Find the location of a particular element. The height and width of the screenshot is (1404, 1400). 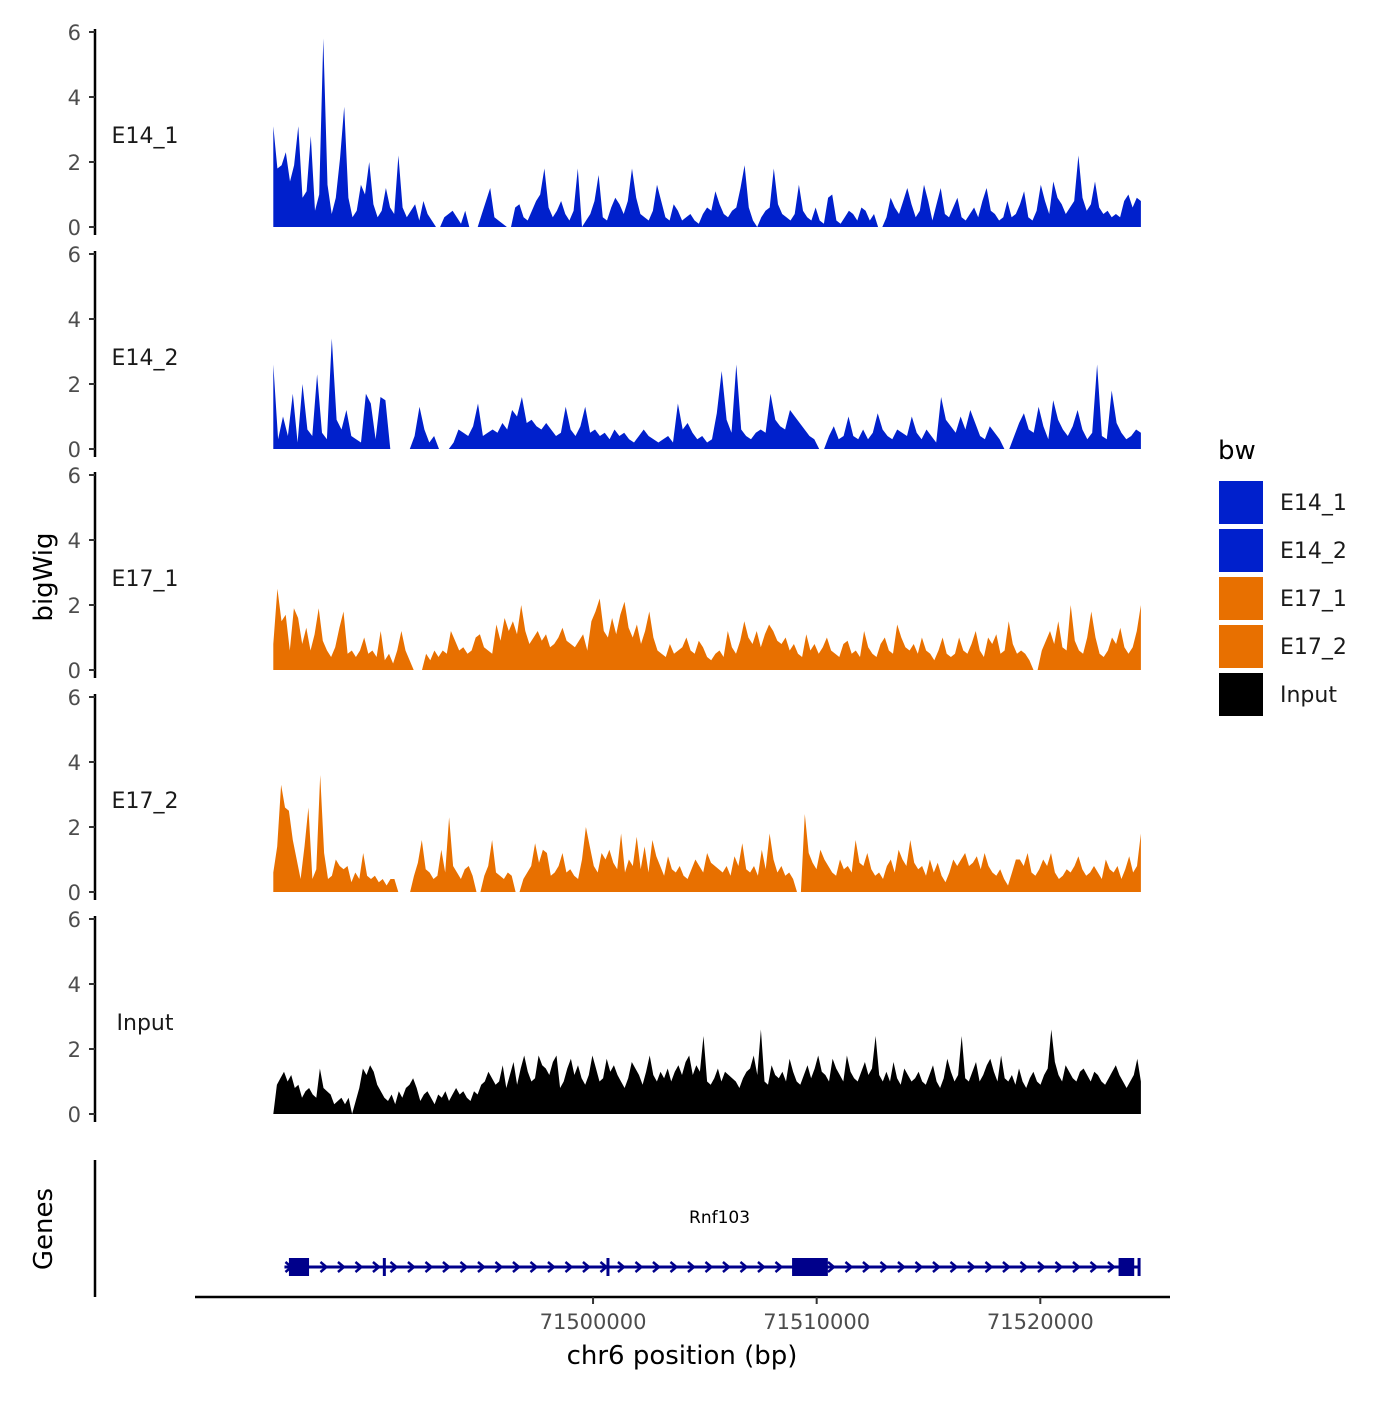

track-label-input: Input is located at coordinates (145, 1023).